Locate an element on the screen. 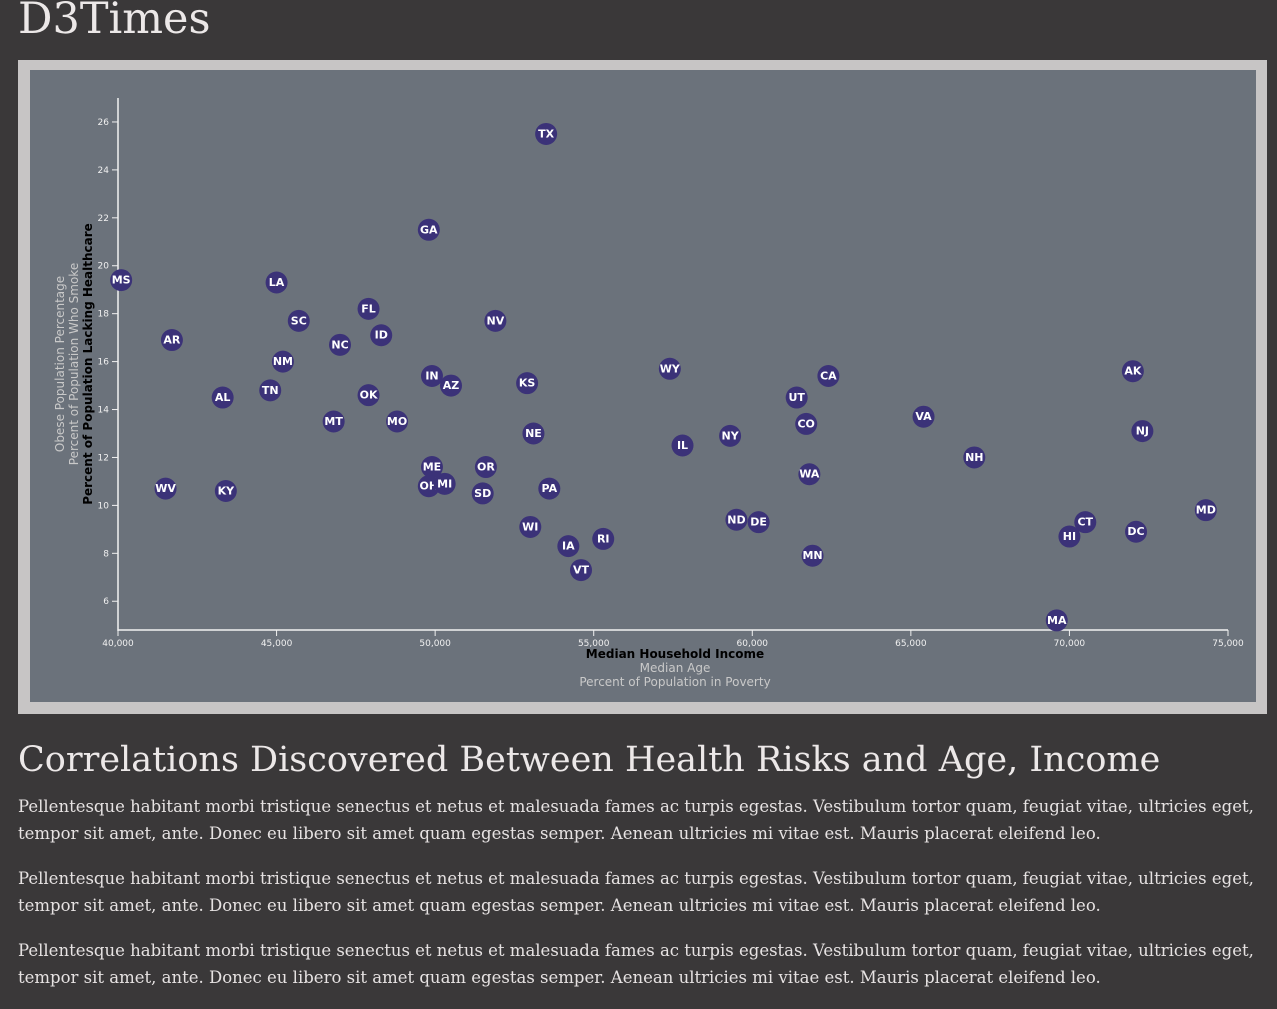 The image size is (1277, 1009). state-label: WA is located at coordinates (809, 474).